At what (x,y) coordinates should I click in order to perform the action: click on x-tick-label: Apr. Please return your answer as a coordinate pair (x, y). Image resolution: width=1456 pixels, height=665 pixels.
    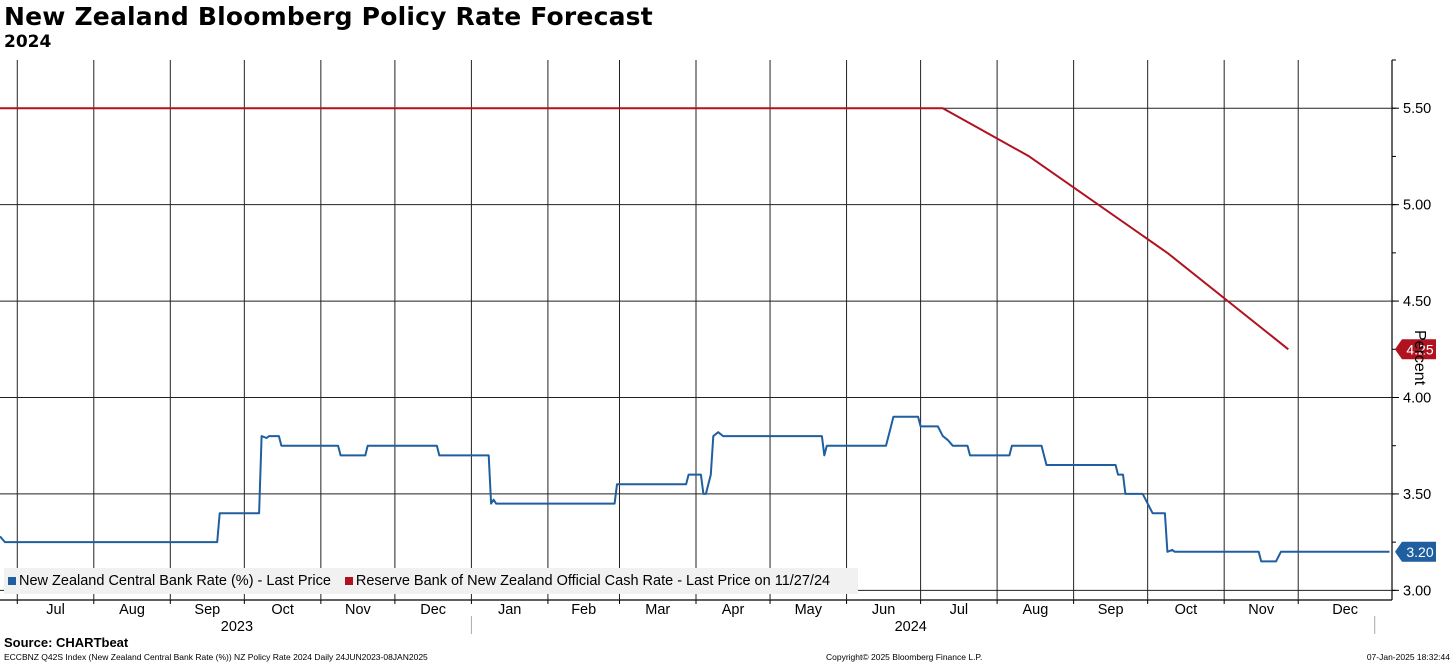
    Looking at the image, I should click on (733, 610).